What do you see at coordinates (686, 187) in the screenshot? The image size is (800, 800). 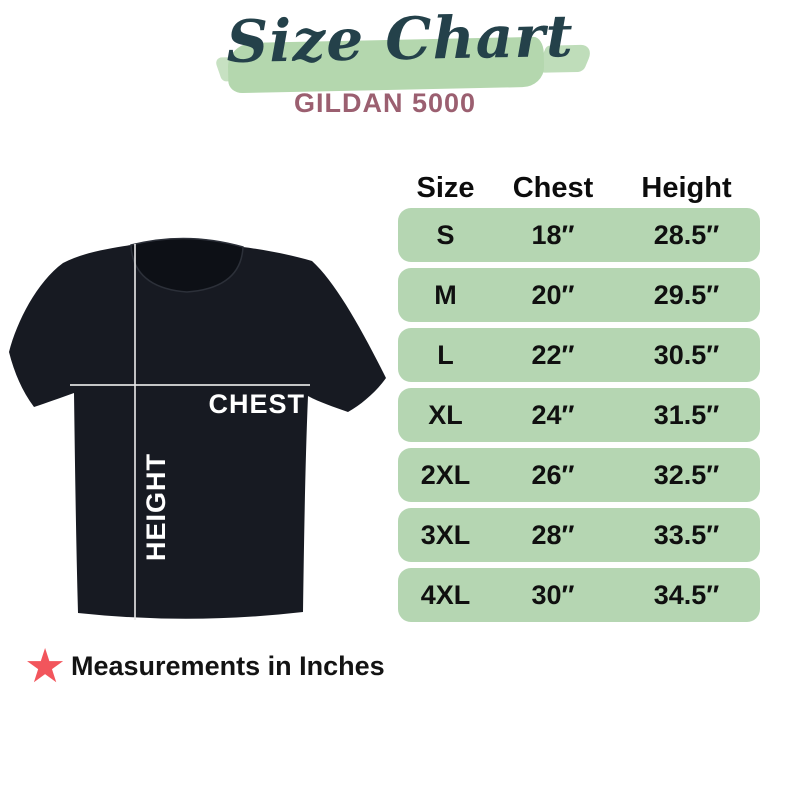 I see `column-header-height: Height` at bounding box center [686, 187].